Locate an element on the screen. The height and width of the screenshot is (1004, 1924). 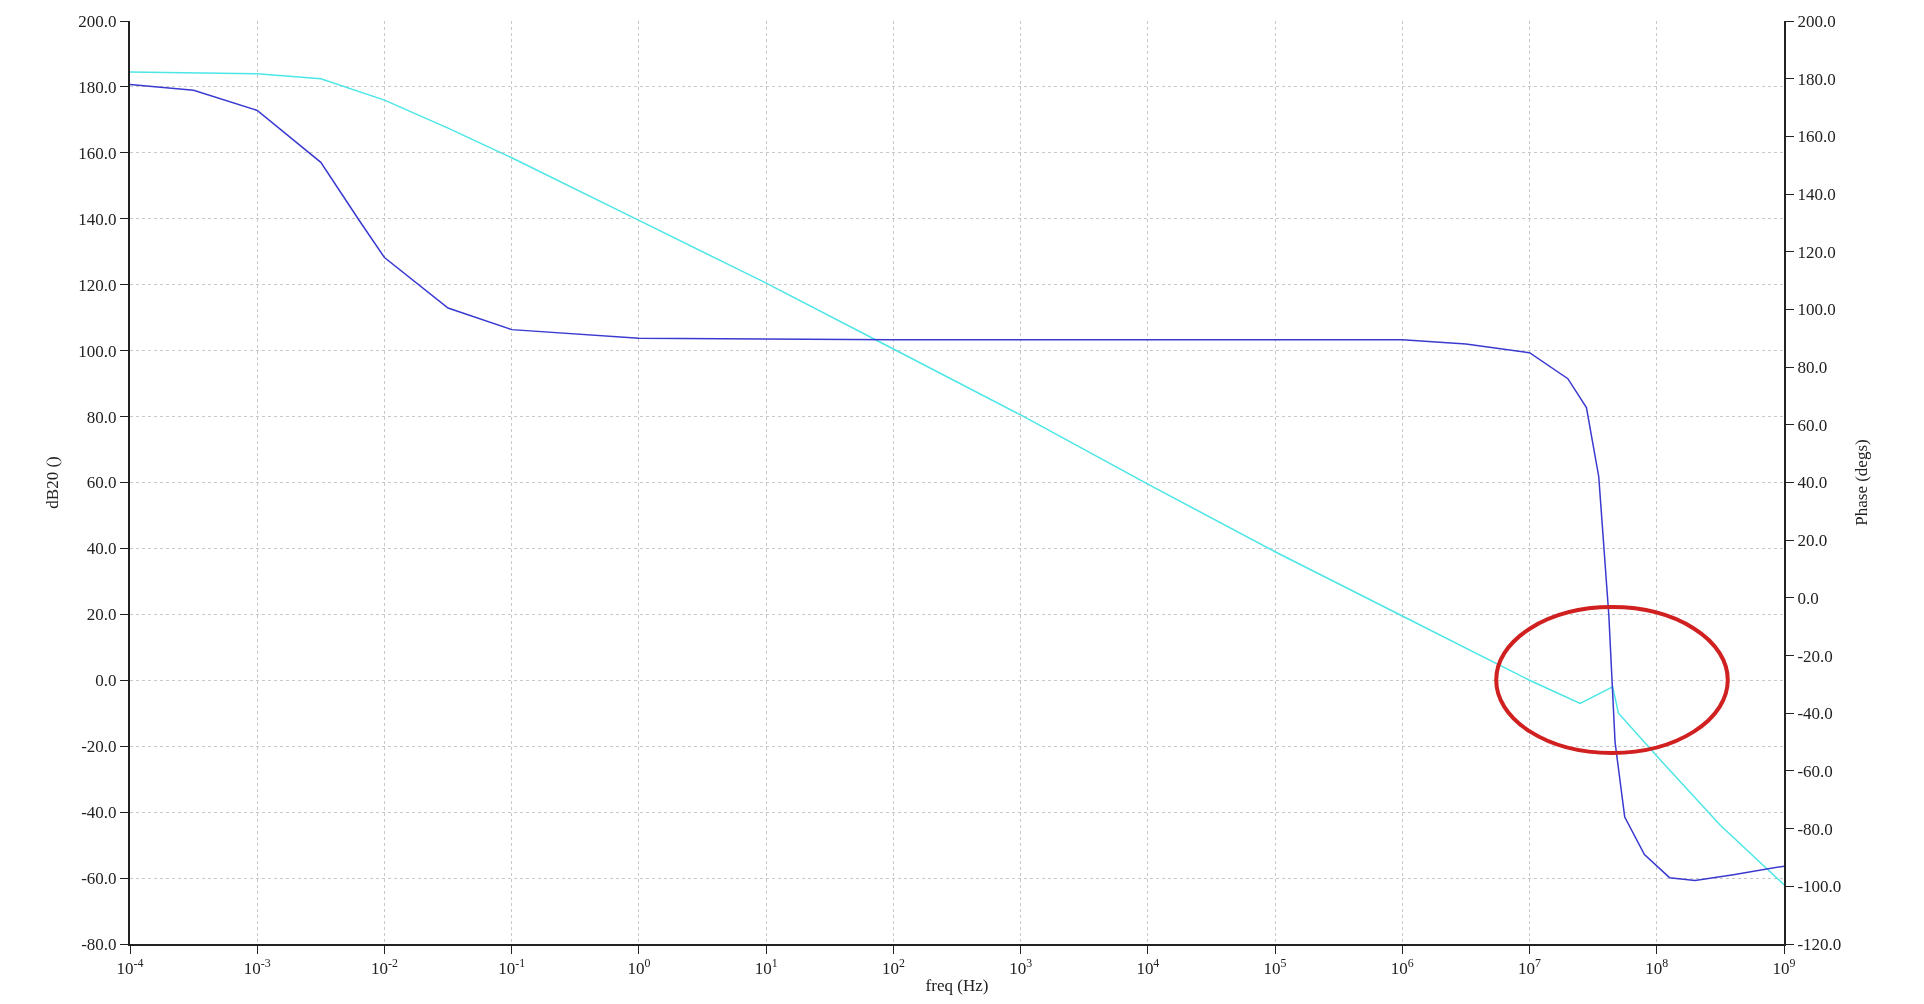
y2-axis-title: Phase (degs) is located at coordinates (1862, 482).